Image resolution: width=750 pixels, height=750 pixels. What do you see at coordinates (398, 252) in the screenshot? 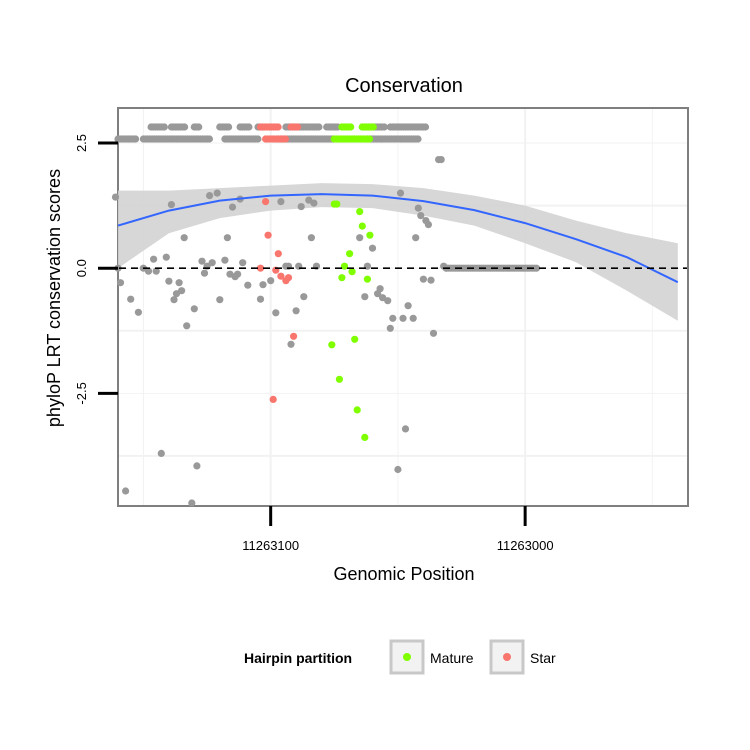
I see `confidence-band-layer` at bounding box center [398, 252].